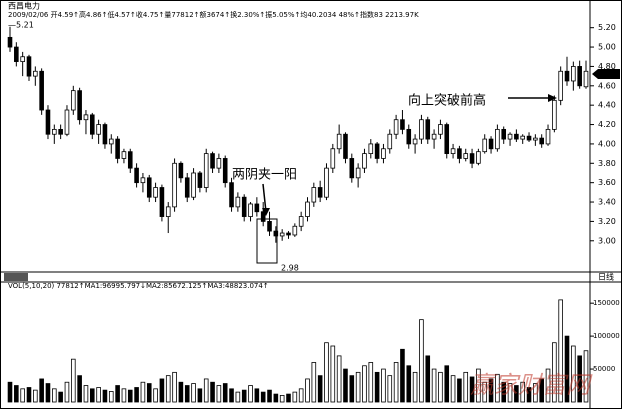  What do you see at coordinates (607, 27) in the screenshot?
I see `y-tick-label: 5.20` at bounding box center [607, 27].